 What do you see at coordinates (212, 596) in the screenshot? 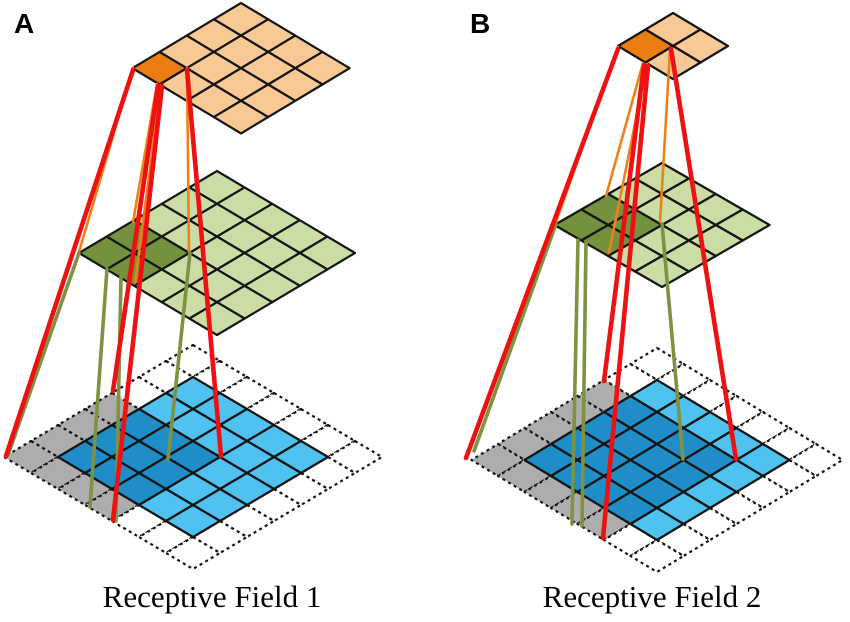
I see `caption-receptive-field-1: Receptive Field 1` at bounding box center [212, 596].